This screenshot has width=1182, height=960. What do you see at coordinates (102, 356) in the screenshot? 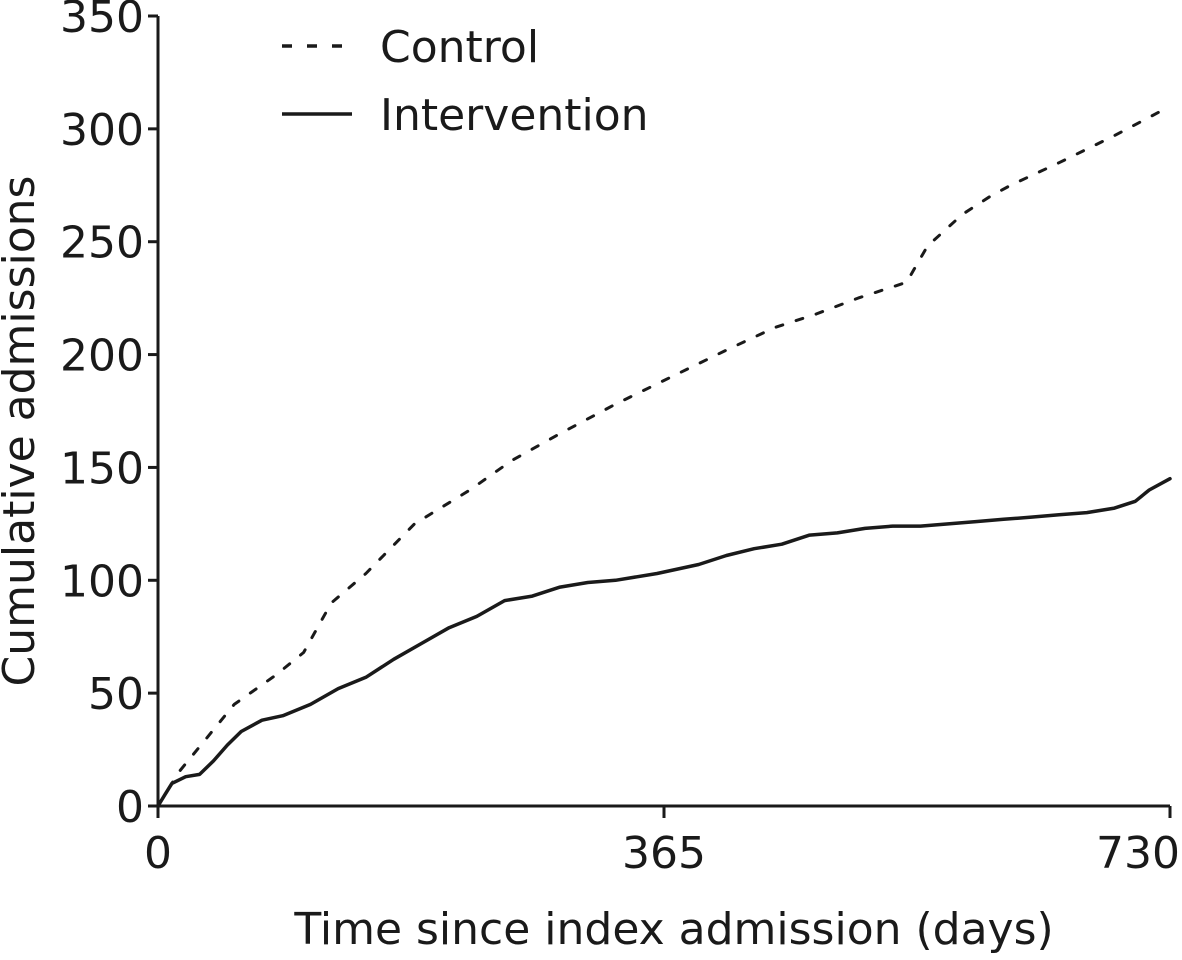
I see `y-tick-label: 200` at bounding box center [102, 356].